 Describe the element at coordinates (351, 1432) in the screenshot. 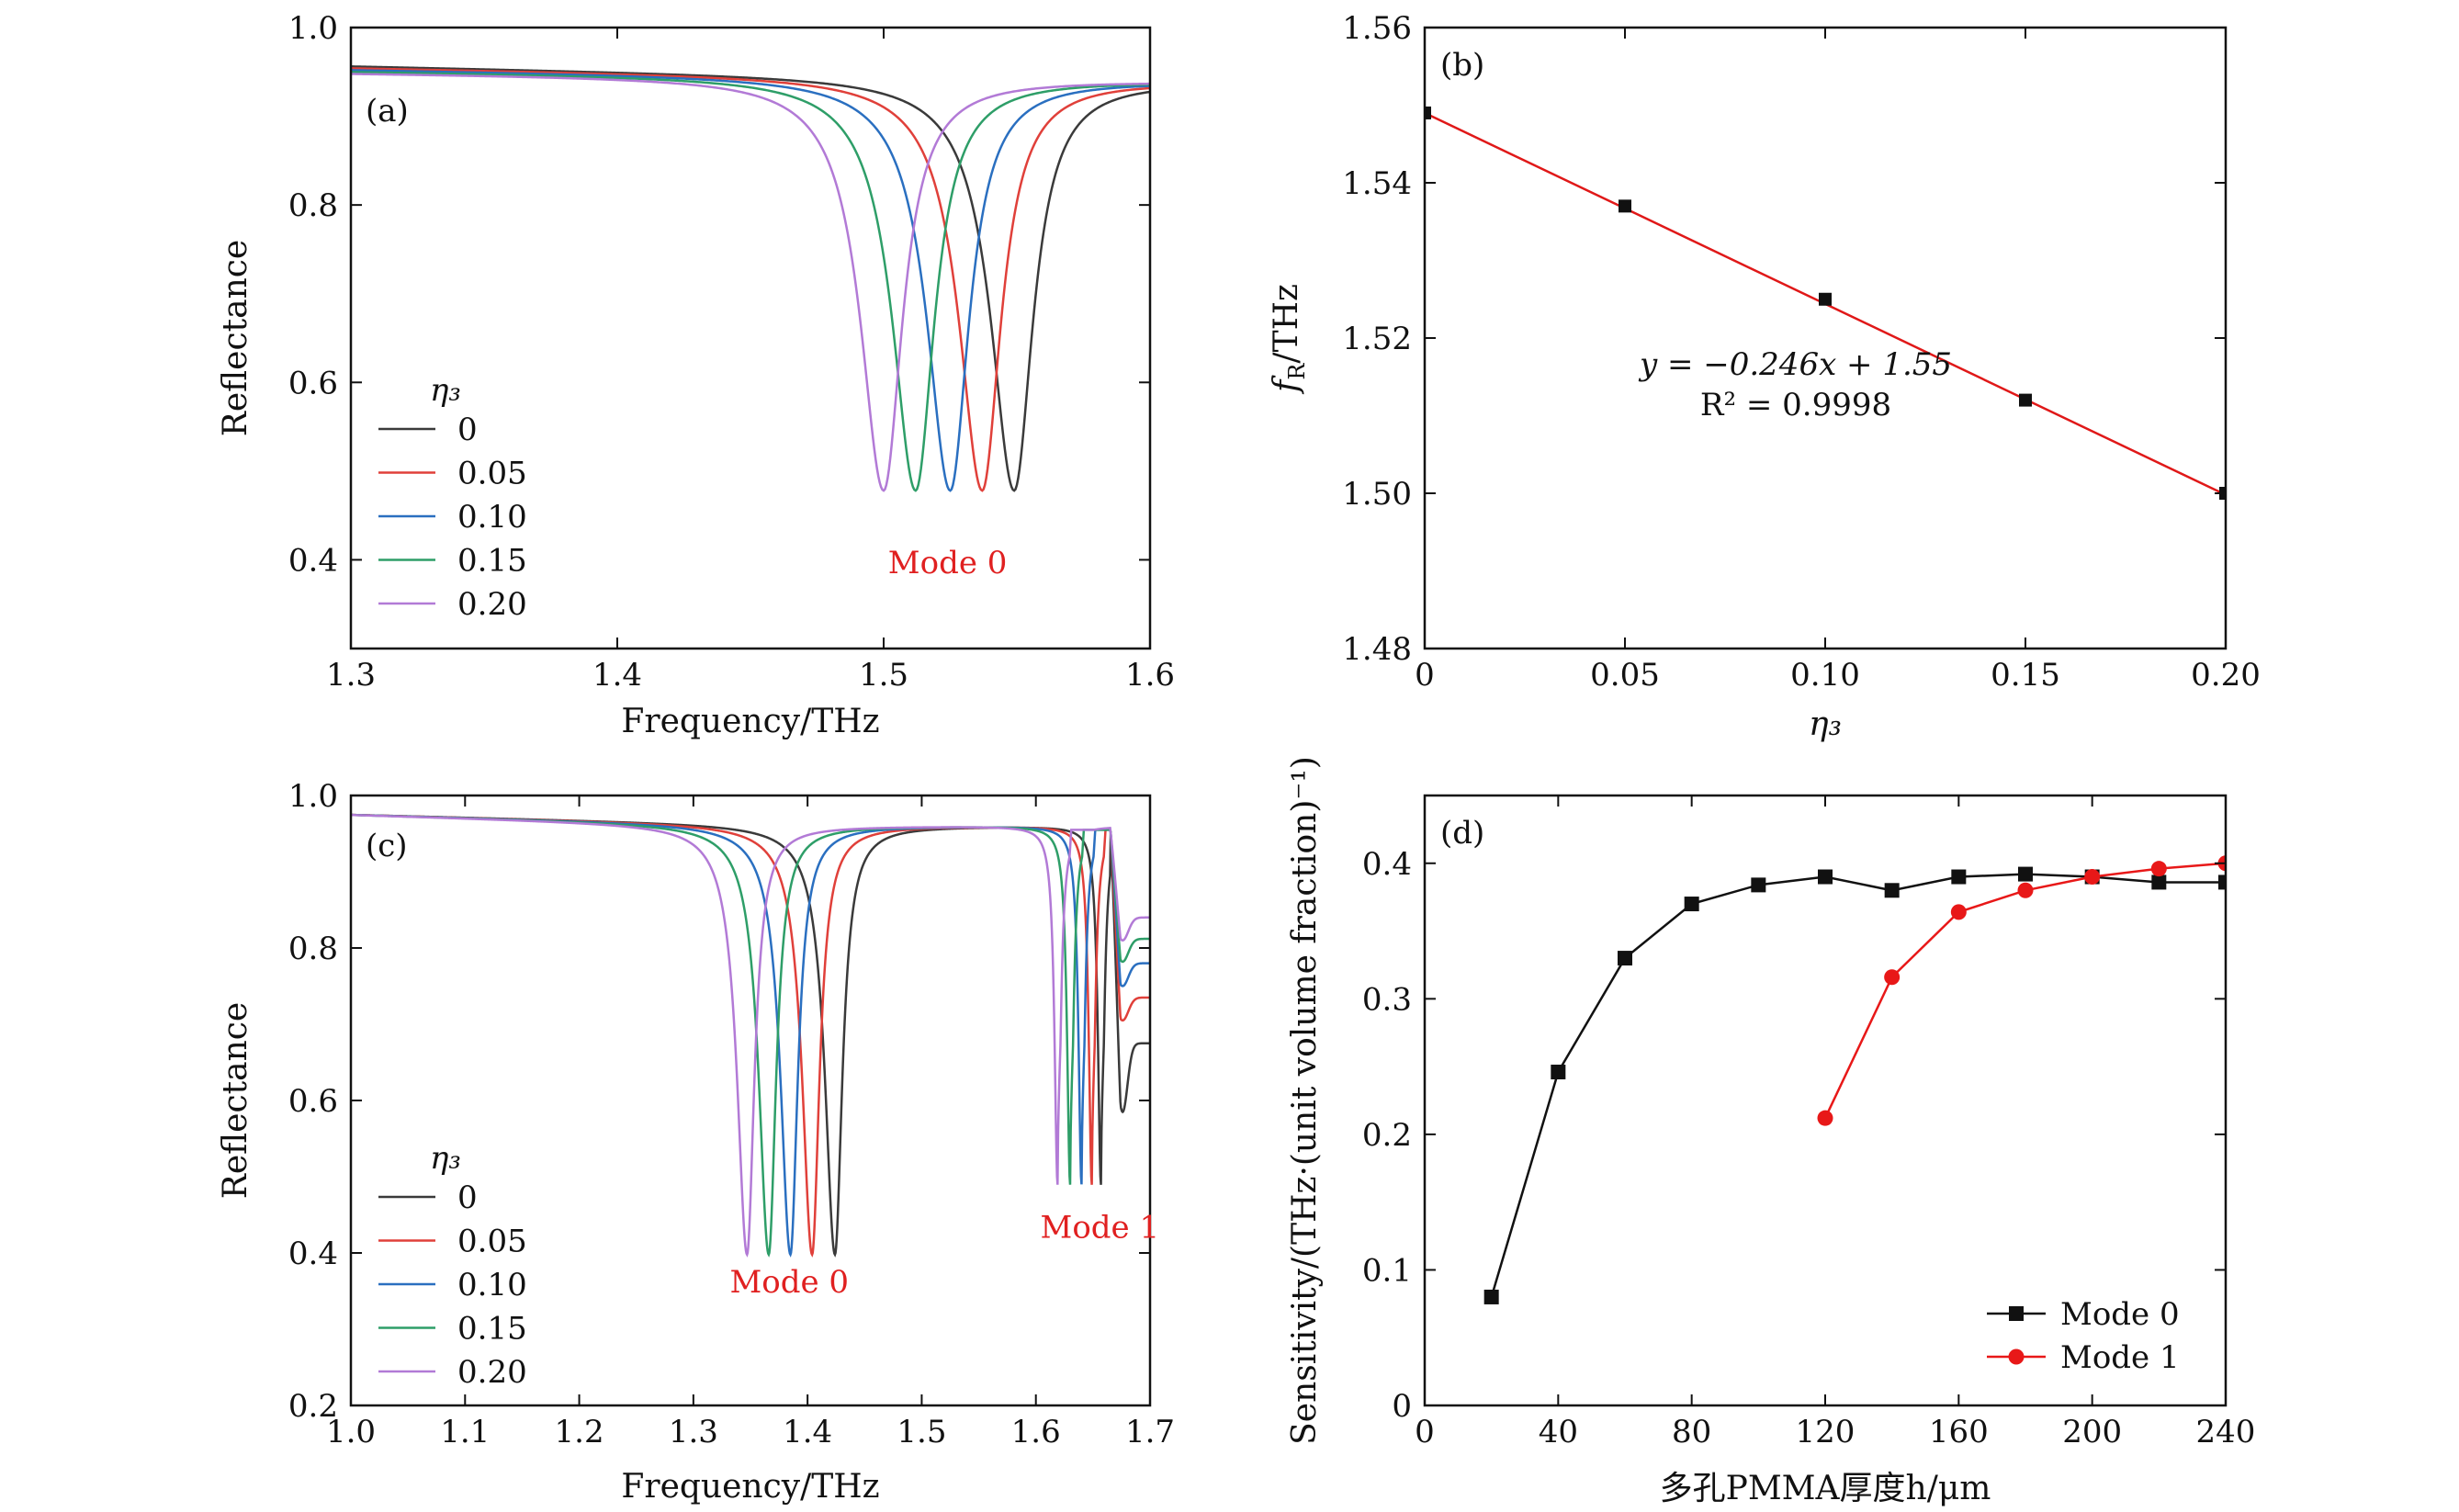

I see `panel-c-xtick-label: 1.0` at that location.